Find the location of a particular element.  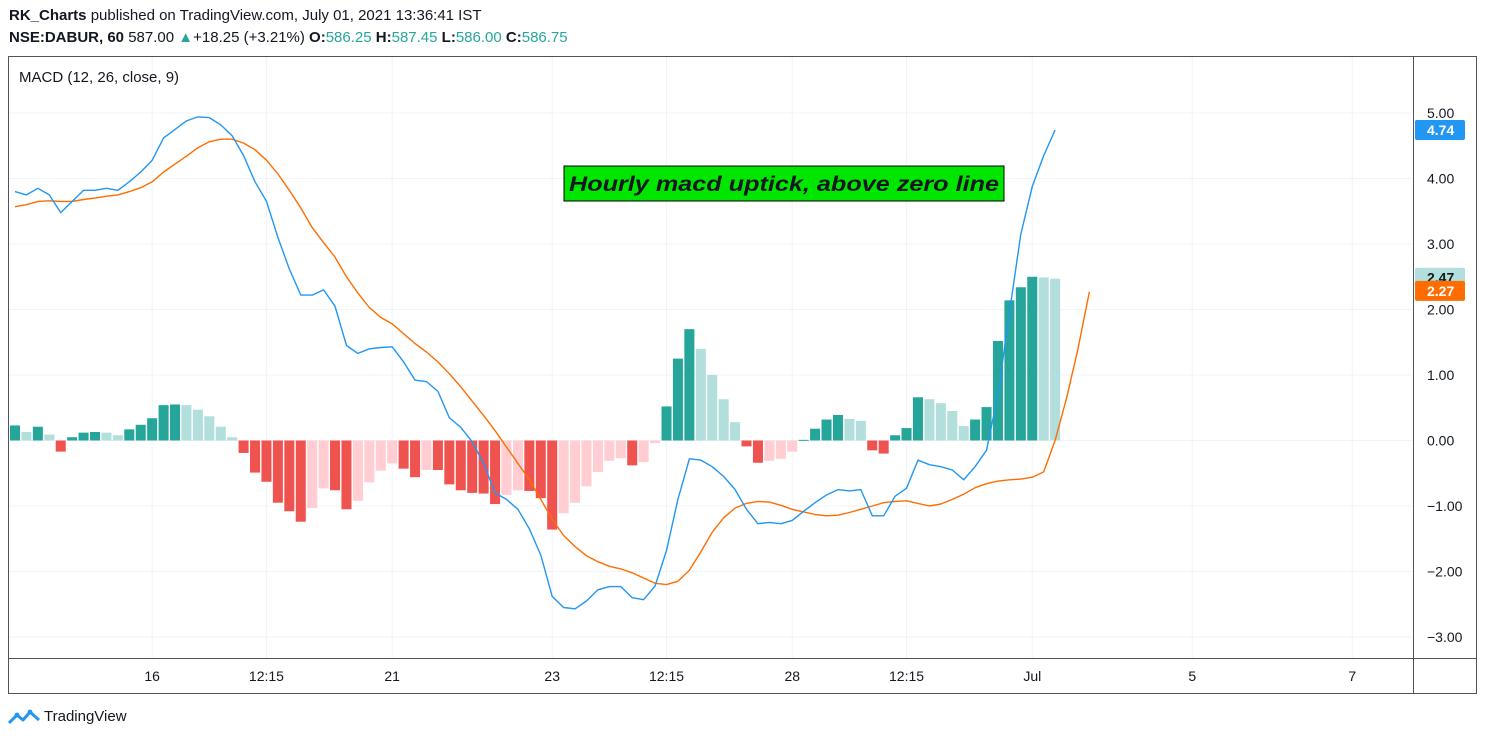

publisher-name: RK_Charts is located at coordinates (48, 15).